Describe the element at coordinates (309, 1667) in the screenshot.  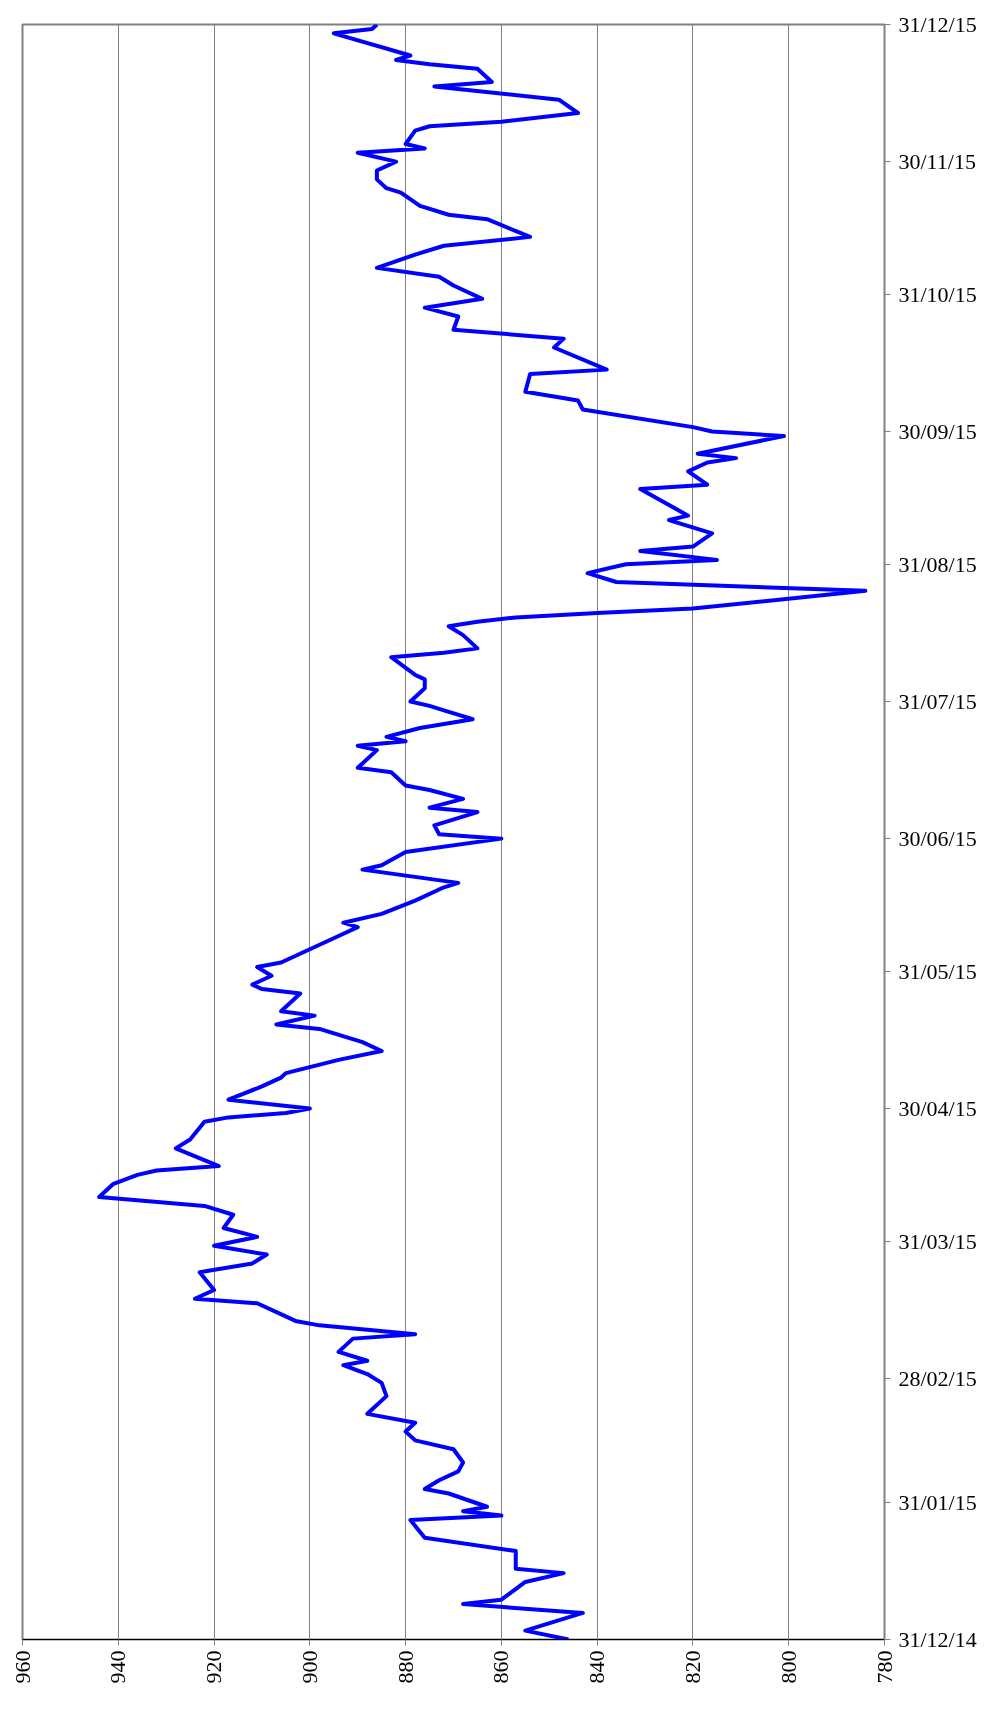
I see `x-tick-label: 900` at that location.